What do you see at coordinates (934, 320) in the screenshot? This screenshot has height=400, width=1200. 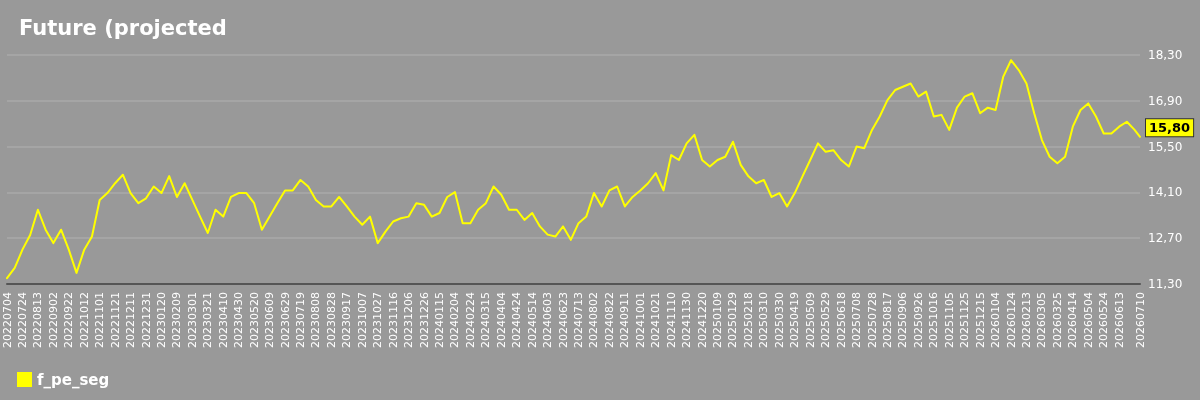 I see `x-tick-label: 20251016` at bounding box center [934, 320].